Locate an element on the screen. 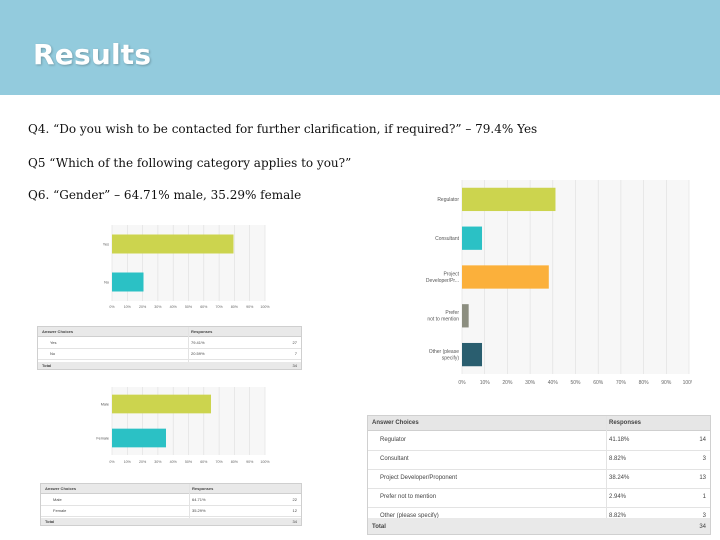 The width and height of the screenshot is (720, 540). row-count: 1 is located at coordinates (704, 497).